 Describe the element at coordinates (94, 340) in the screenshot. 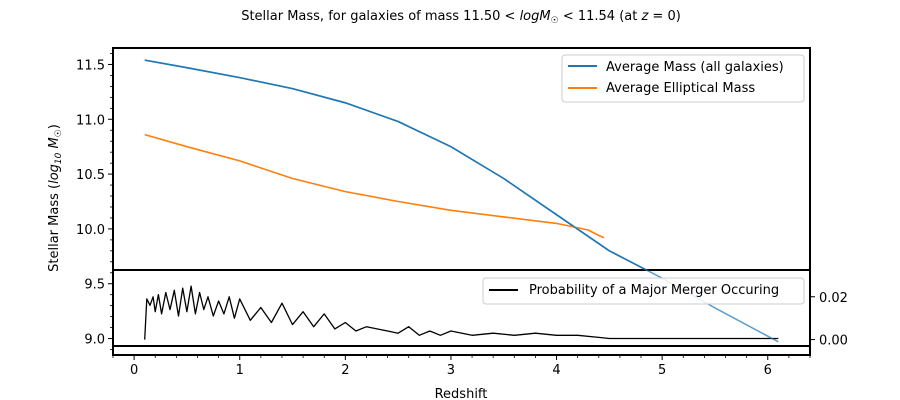

I see `y-tick-label: 9.0` at that location.